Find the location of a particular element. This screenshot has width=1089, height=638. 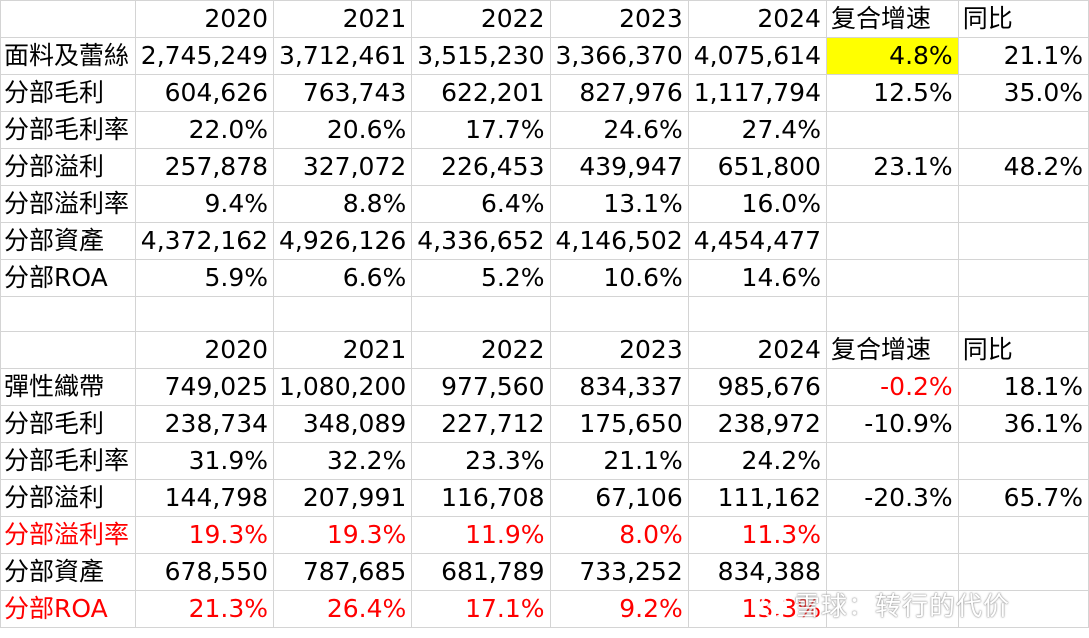

value-cell: 67,106 is located at coordinates (619, 498).